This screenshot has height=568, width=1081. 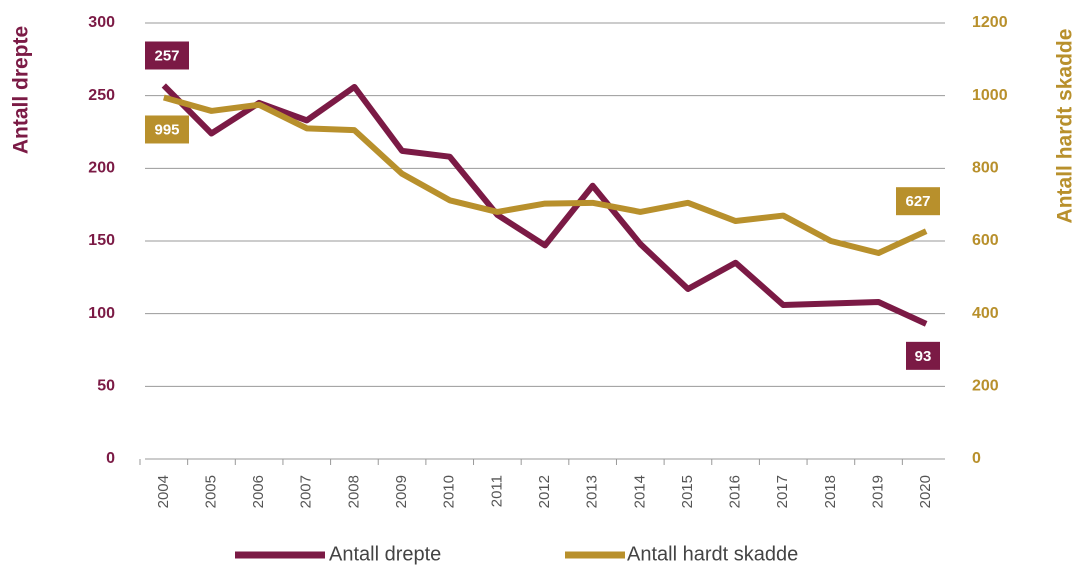 I want to click on y-tick-label: 50, so click(x=106, y=386).